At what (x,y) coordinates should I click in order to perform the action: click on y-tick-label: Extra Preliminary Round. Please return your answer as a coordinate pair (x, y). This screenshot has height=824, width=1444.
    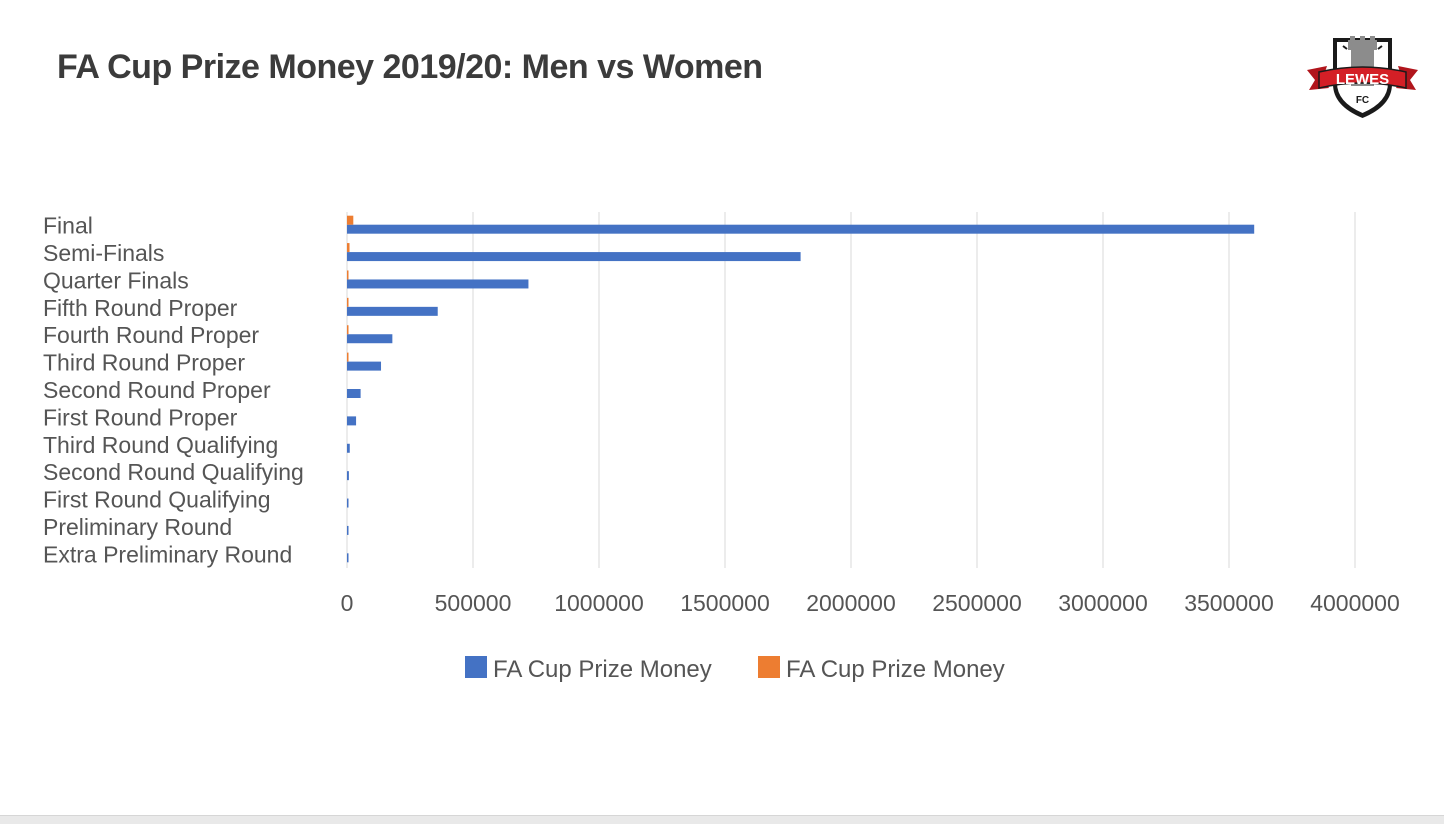
    Looking at the image, I should click on (167, 554).